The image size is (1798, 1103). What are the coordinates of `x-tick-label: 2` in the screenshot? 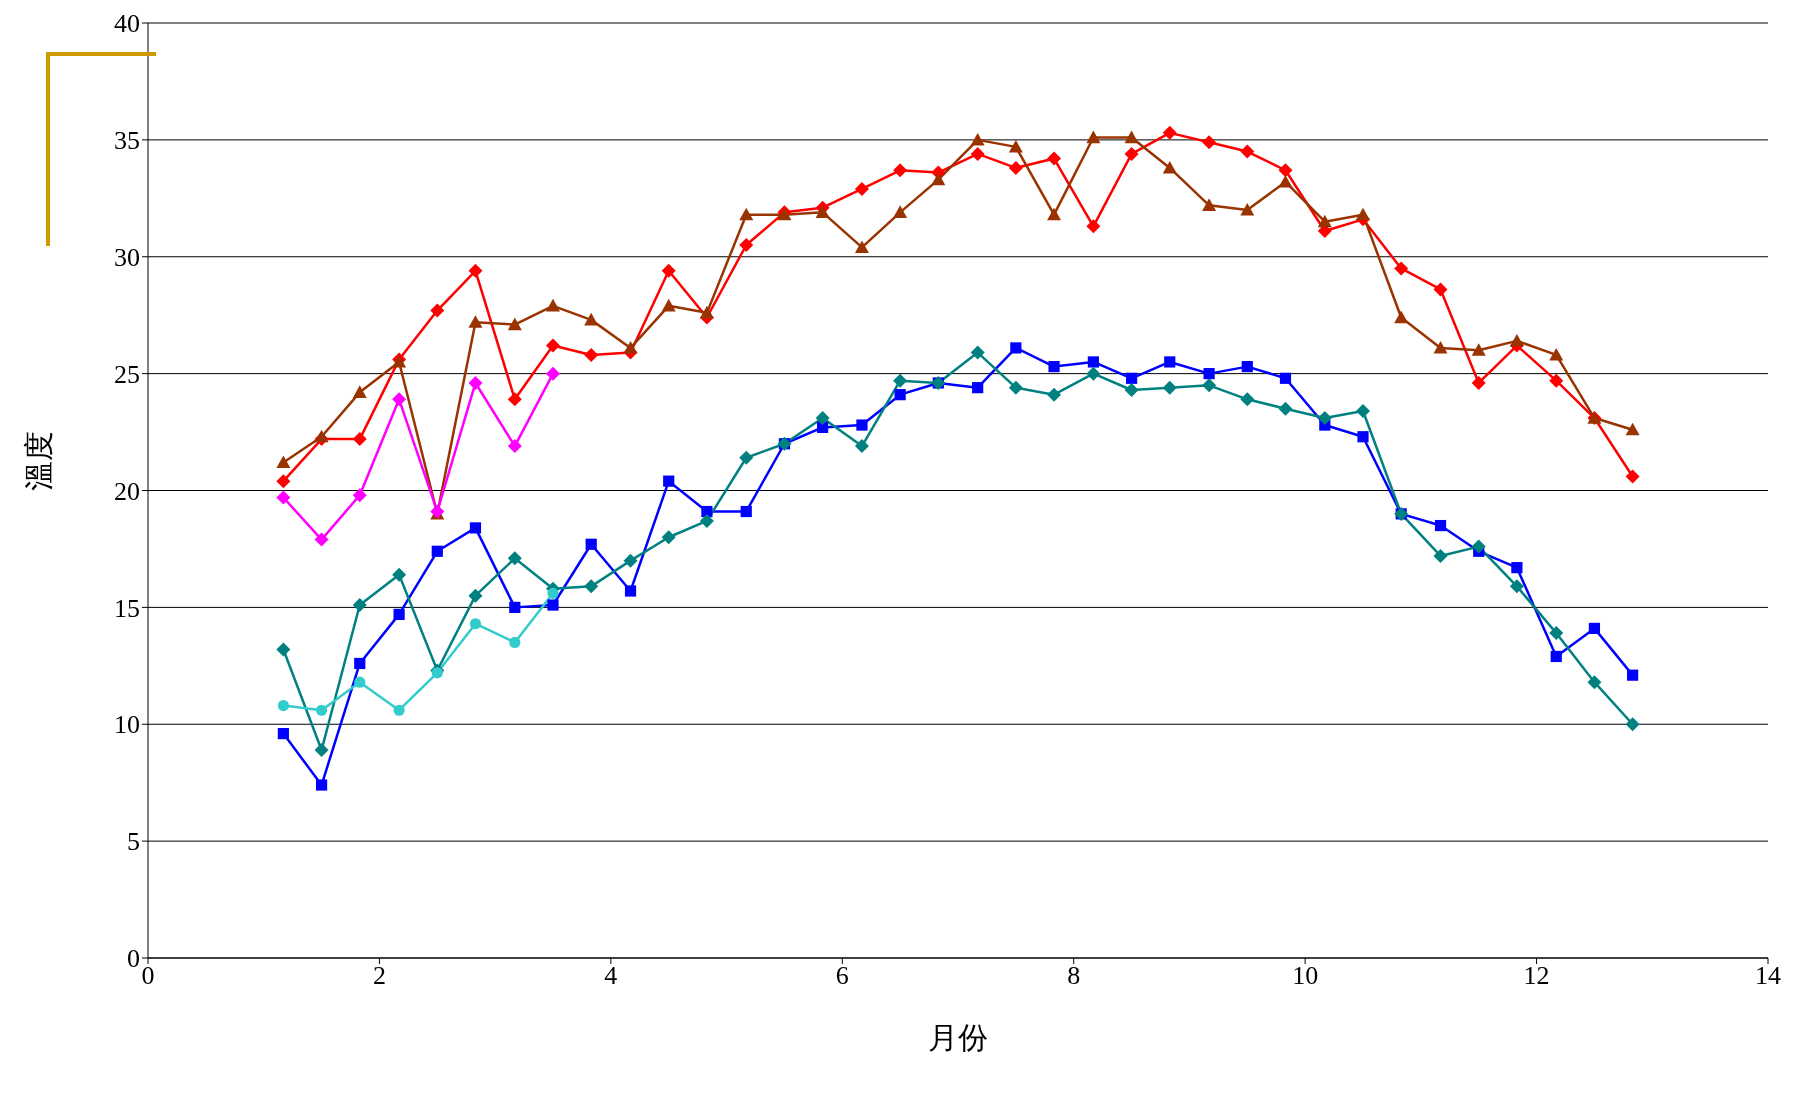 It's located at (379, 976).